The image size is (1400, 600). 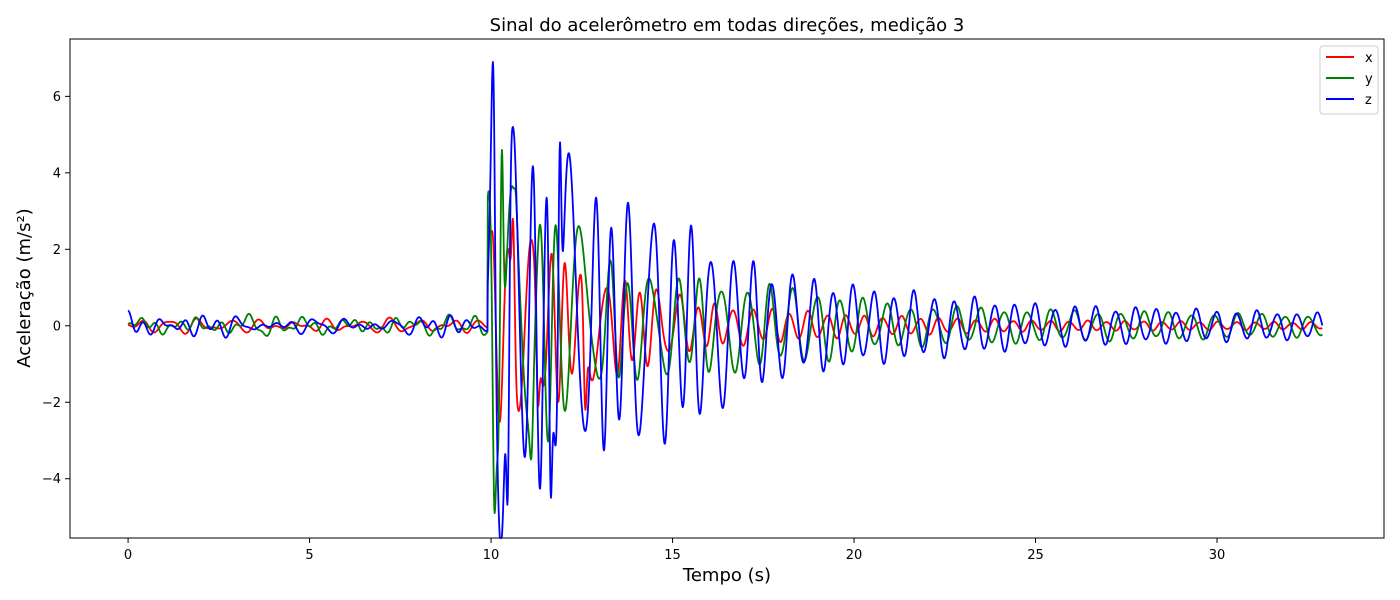 What do you see at coordinates (491, 555) in the screenshot?
I see `x-tick-label: 10` at bounding box center [491, 555].